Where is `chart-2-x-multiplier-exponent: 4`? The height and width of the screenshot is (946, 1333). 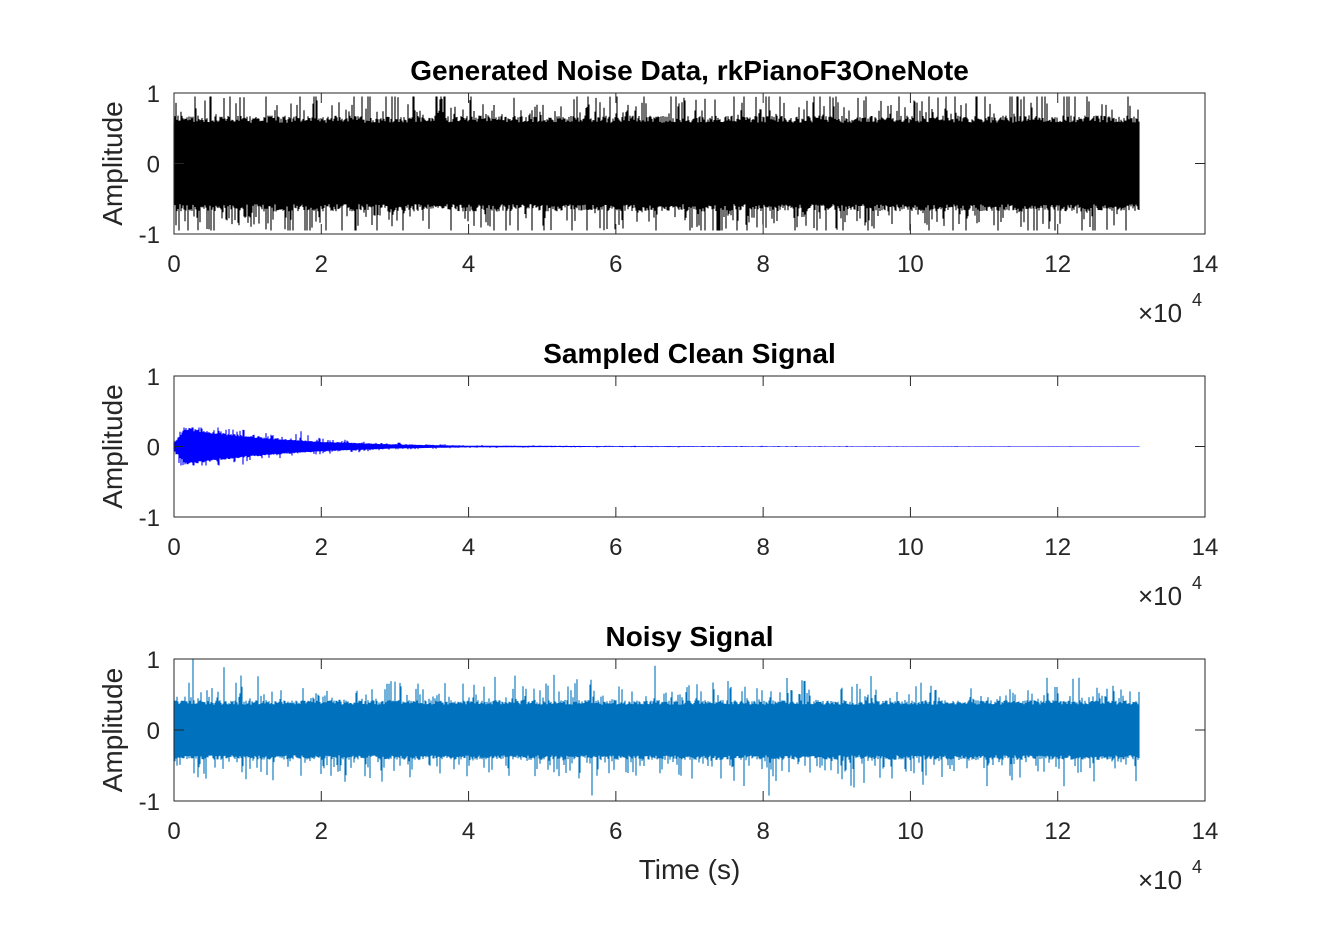 chart-2-x-multiplier-exponent: 4 is located at coordinates (1197, 583).